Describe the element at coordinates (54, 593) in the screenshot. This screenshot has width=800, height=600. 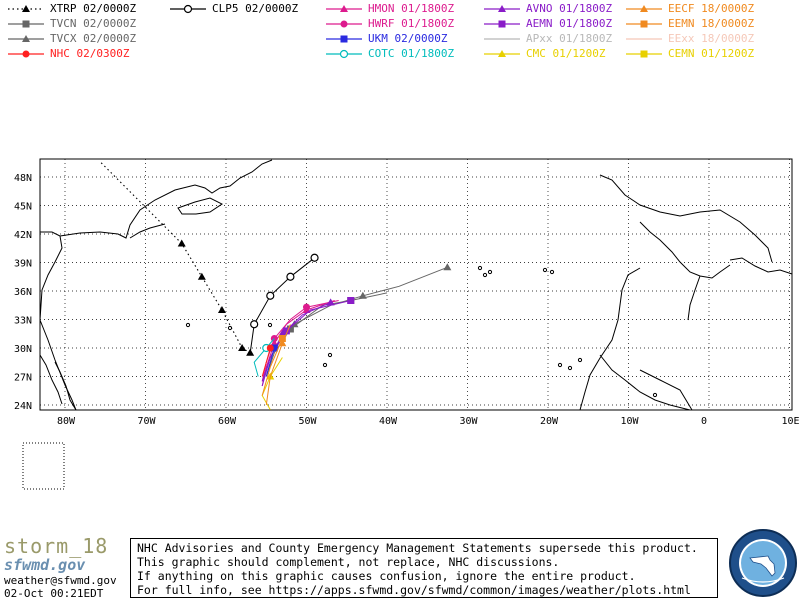
I see `issue-date: 02-Oct 00:21EDT` at that location.